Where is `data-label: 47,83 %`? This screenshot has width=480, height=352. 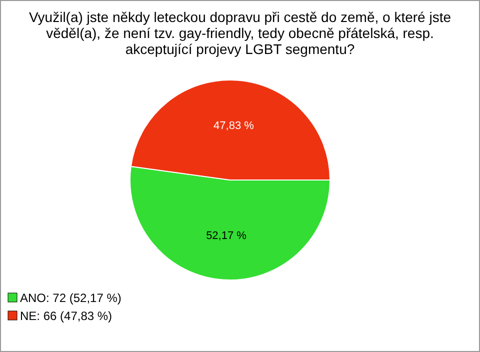
data-label: 47,83 % is located at coordinates (234, 126).